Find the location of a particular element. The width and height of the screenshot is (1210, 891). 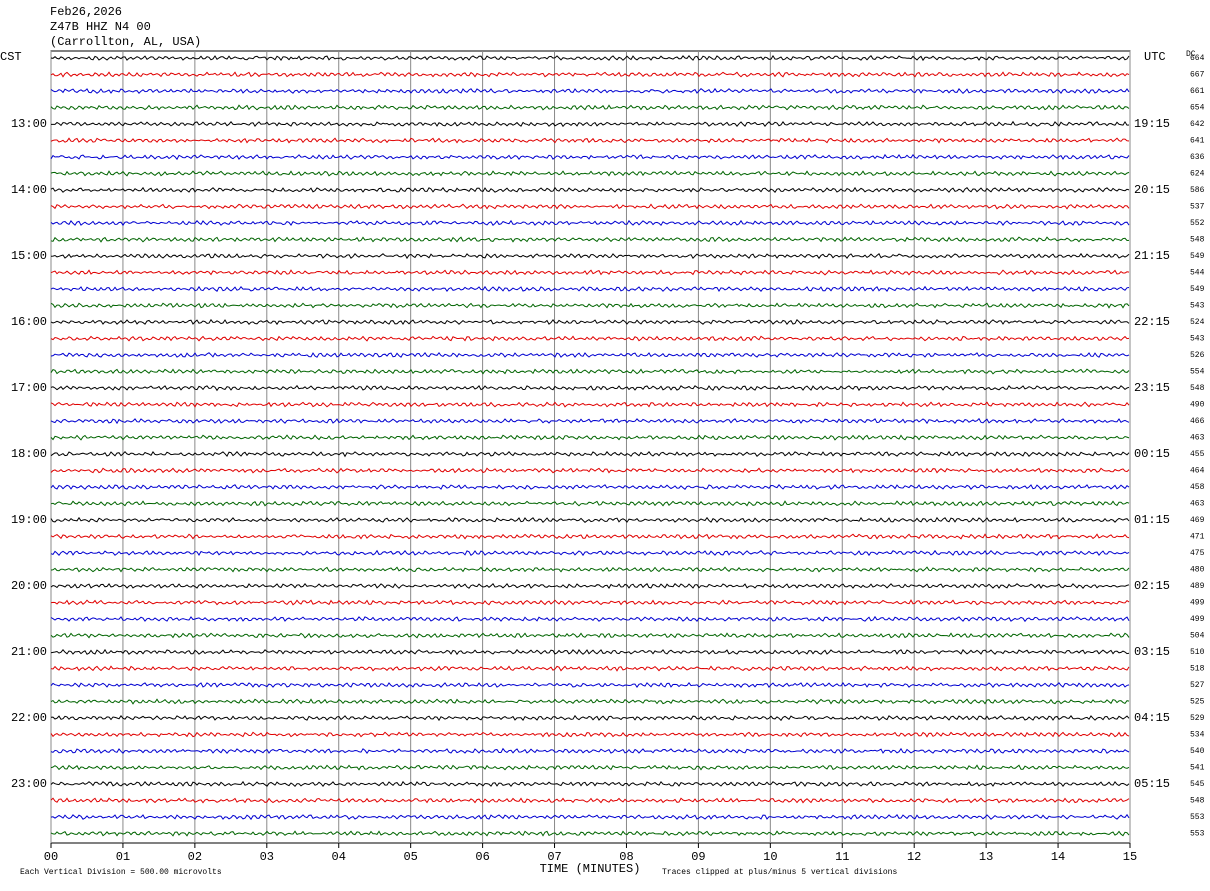

left-time-label: 20:00 is located at coordinates (29, 586).